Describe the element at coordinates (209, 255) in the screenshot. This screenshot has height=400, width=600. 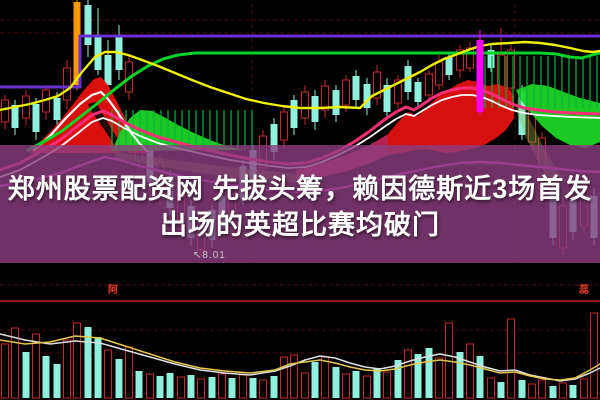
I see `price-low-annotation: ↖8.01` at that location.